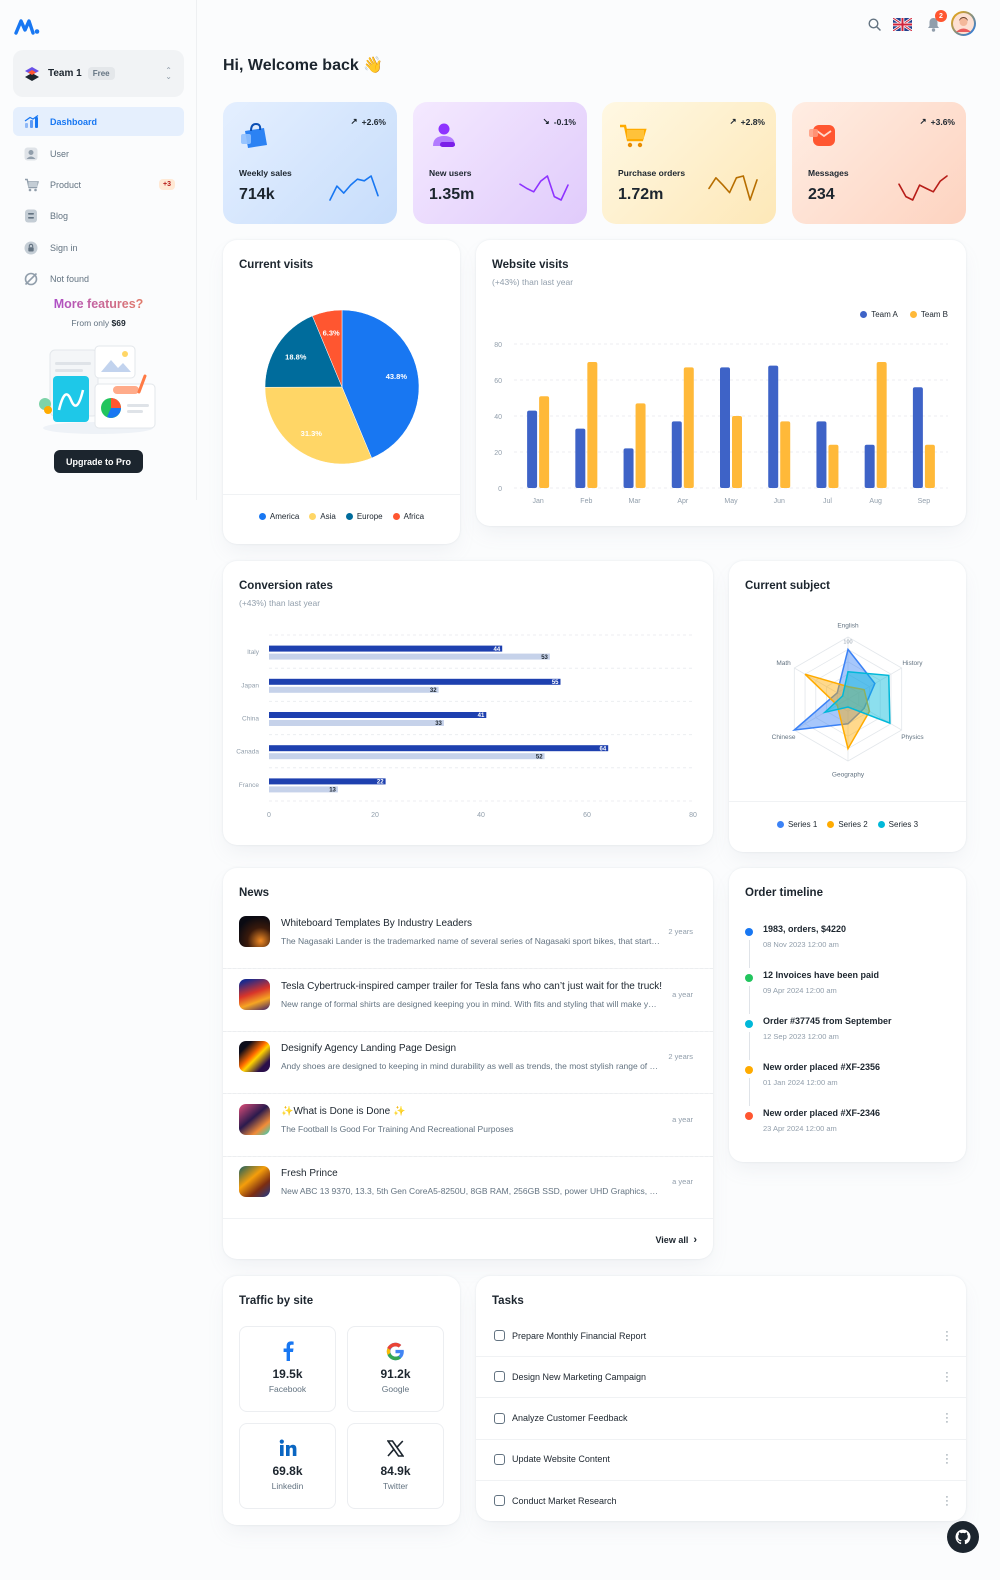 This screenshot has height=1580, width=1000. Describe the element at coordinates (98, 461) in the screenshot. I see `upgrade-button: Upgrade to Pro` at that location.